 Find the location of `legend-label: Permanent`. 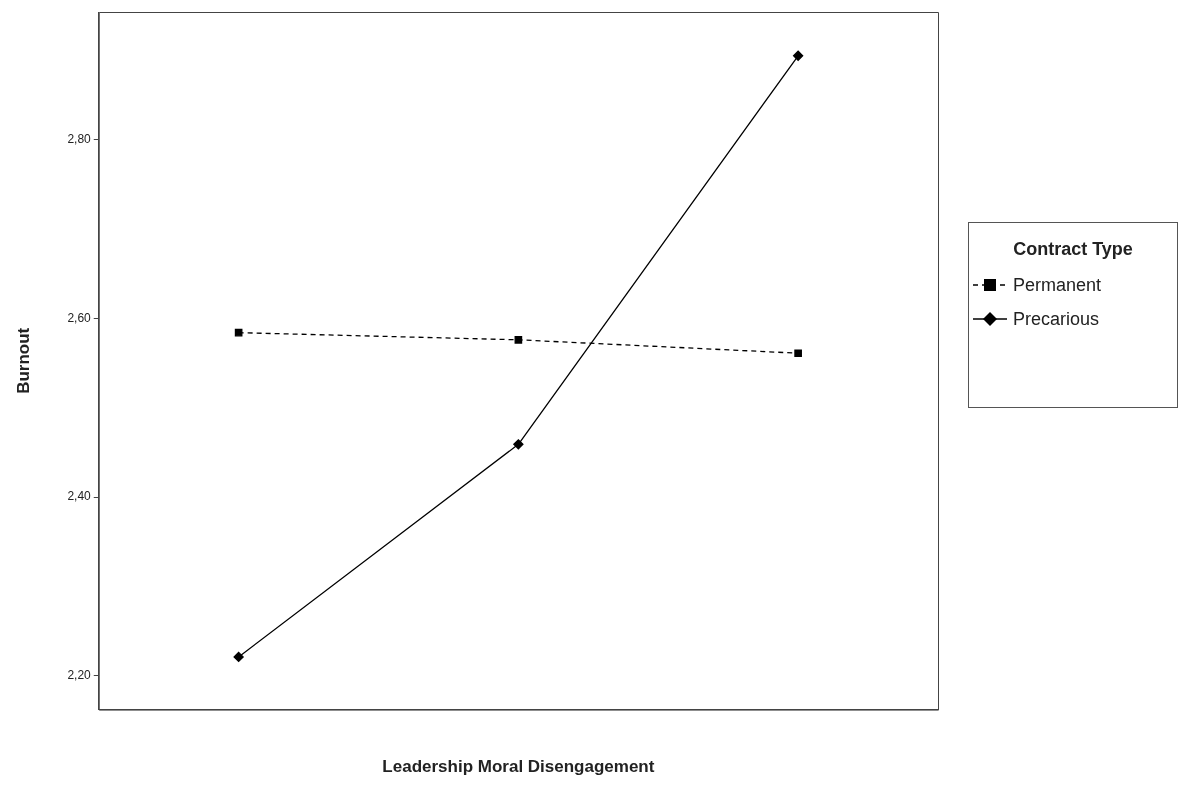

legend-label: Permanent is located at coordinates (1057, 285).